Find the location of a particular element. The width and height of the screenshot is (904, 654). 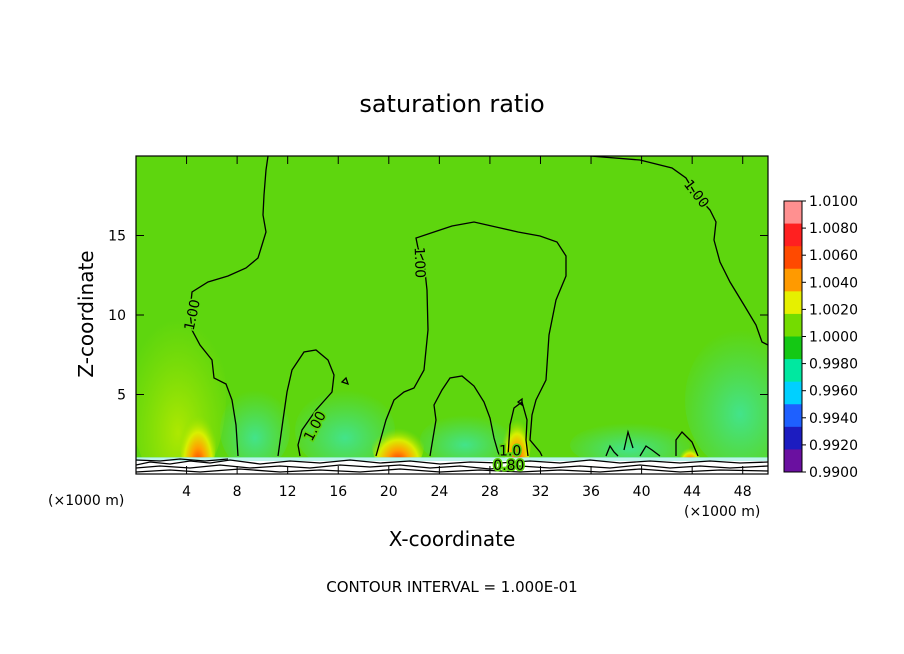

x-tick-label: 44 is located at coordinates (692, 492).